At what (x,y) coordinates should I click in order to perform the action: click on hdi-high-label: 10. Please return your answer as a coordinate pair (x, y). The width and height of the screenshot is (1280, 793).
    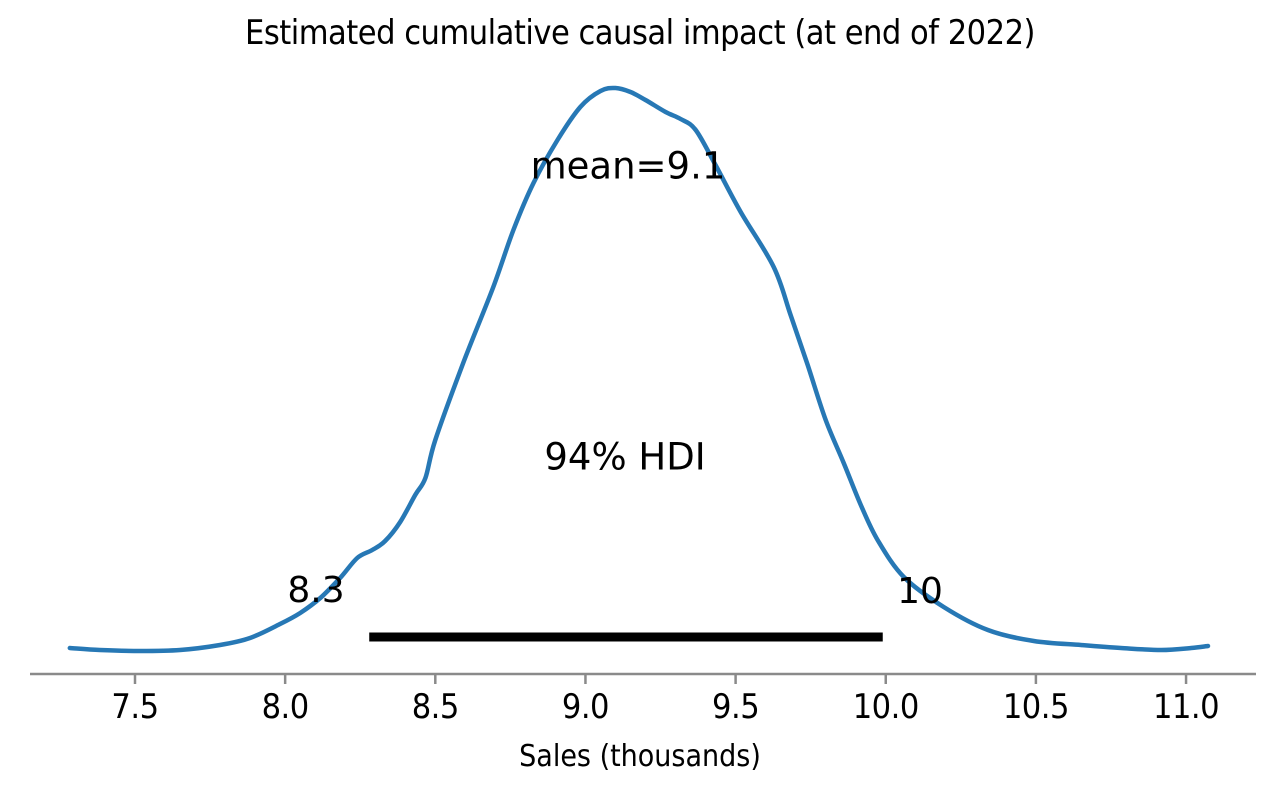
    Looking at the image, I should click on (920, 591).